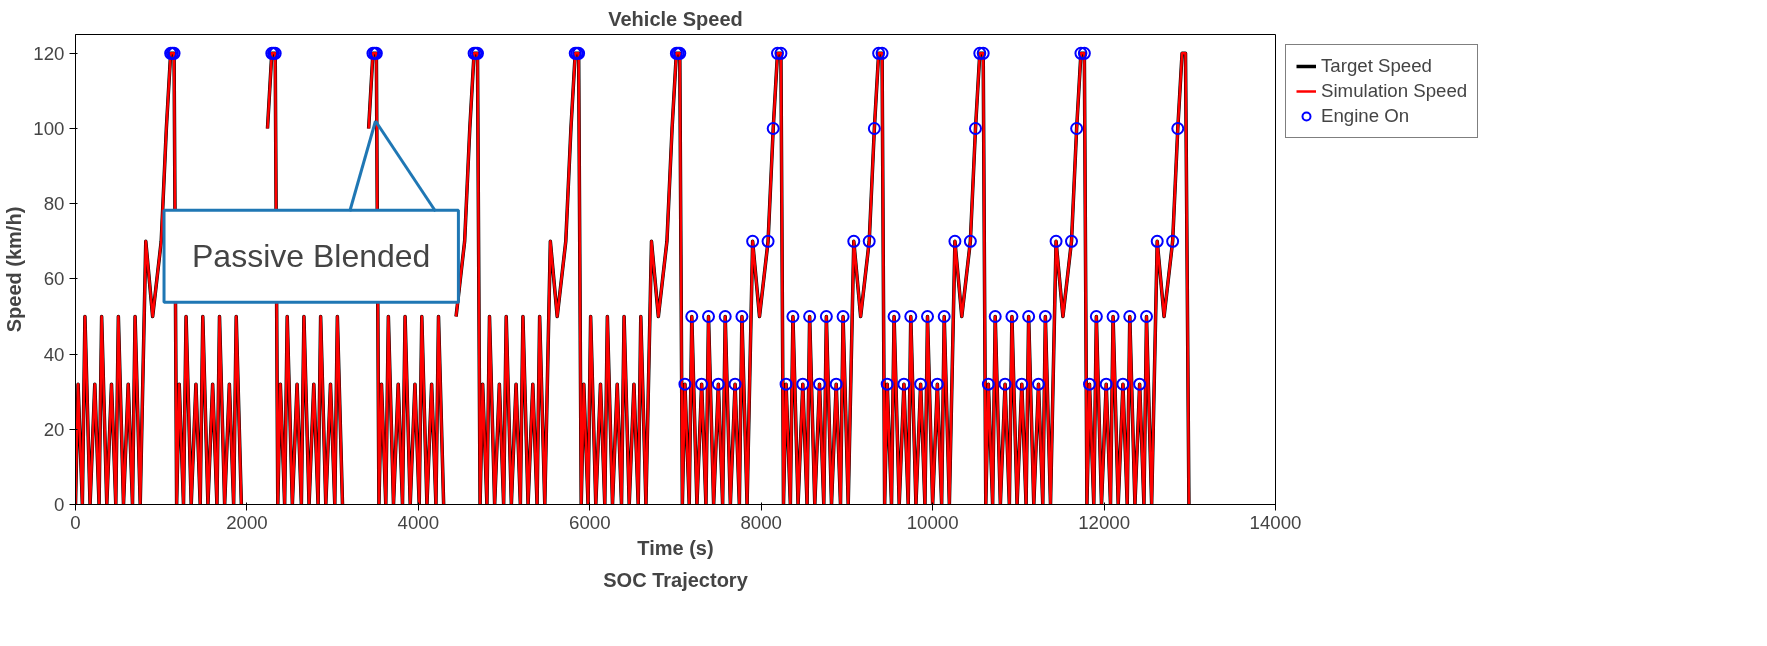 This screenshot has height=646, width=1767. I want to click on x-axis-title: Time (s), so click(675, 547).